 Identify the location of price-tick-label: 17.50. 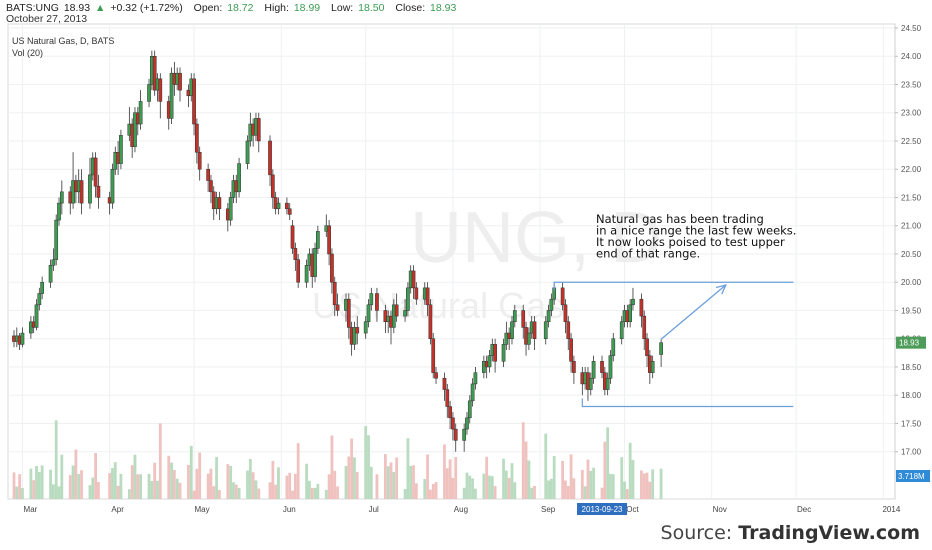
(911, 423).